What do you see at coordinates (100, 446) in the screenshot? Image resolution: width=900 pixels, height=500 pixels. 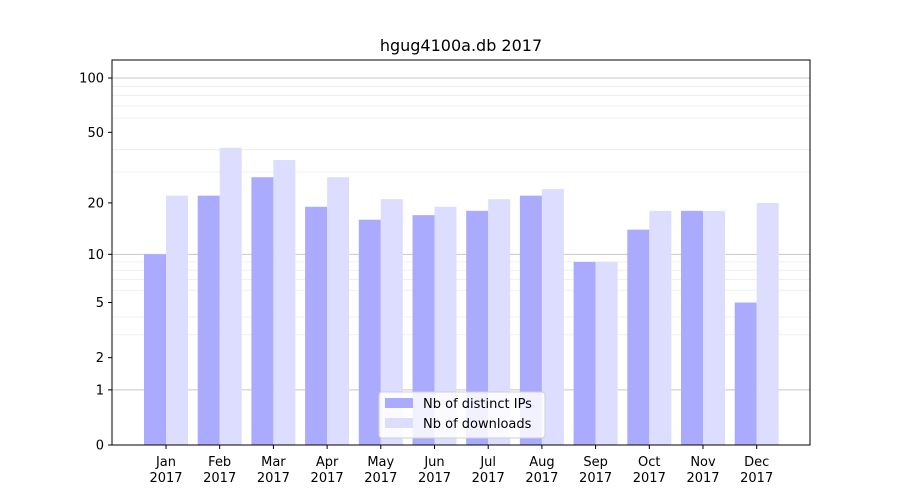 I see `y-tick-label: 0` at bounding box center [100, 446].